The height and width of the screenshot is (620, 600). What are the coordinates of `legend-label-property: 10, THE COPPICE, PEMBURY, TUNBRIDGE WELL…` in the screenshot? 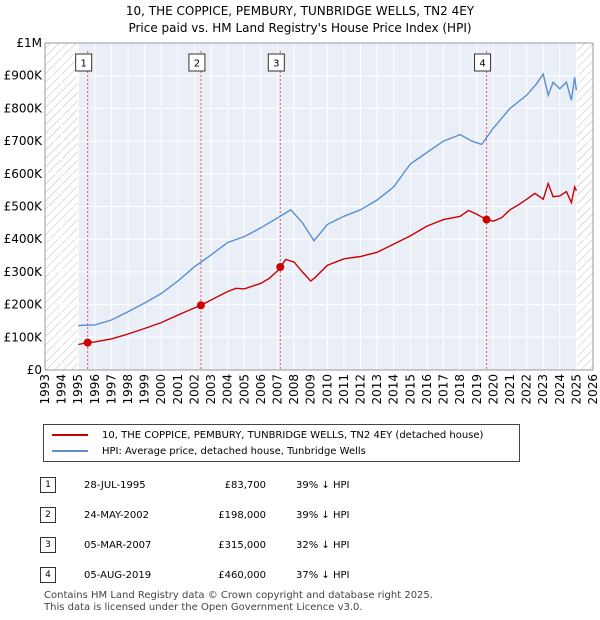 It's located at (293, 435).